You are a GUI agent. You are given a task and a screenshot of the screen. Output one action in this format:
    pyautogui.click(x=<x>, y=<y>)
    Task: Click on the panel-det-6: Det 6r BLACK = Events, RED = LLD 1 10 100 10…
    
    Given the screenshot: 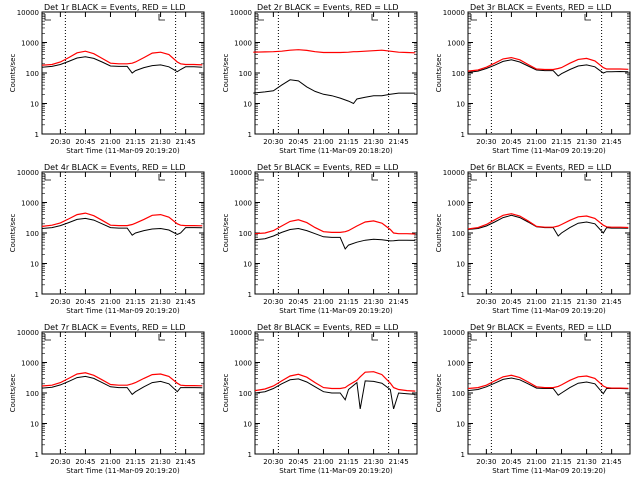 What is the action you would take?
    pyautogui.click(x=533, y=239)
    